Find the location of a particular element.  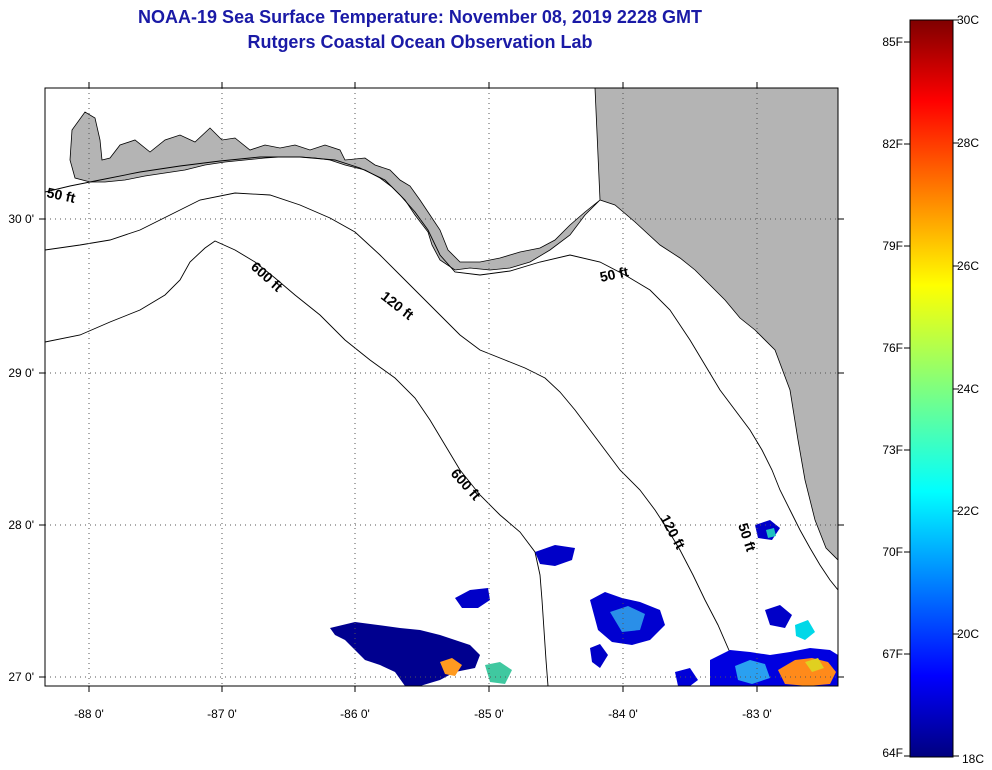

map-subtitle: Rutgers Coastal Ocean Observation Lab is located at coordinates (420, 42).